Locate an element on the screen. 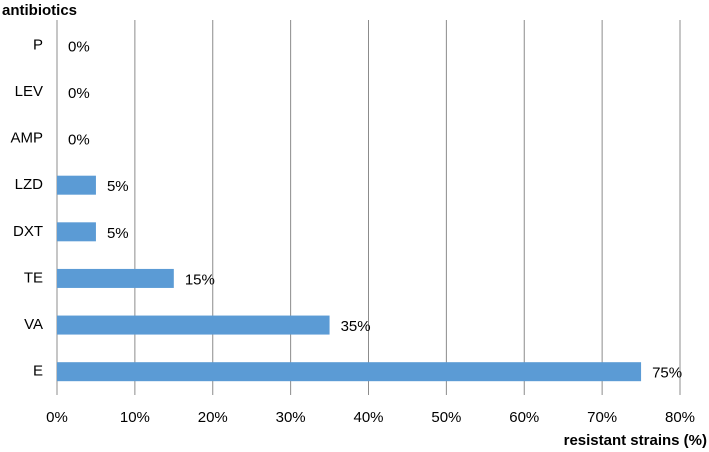 The width and height of the screenshot is (709, 452). x-tick-label: 60% is located at coordinates (524, 417).